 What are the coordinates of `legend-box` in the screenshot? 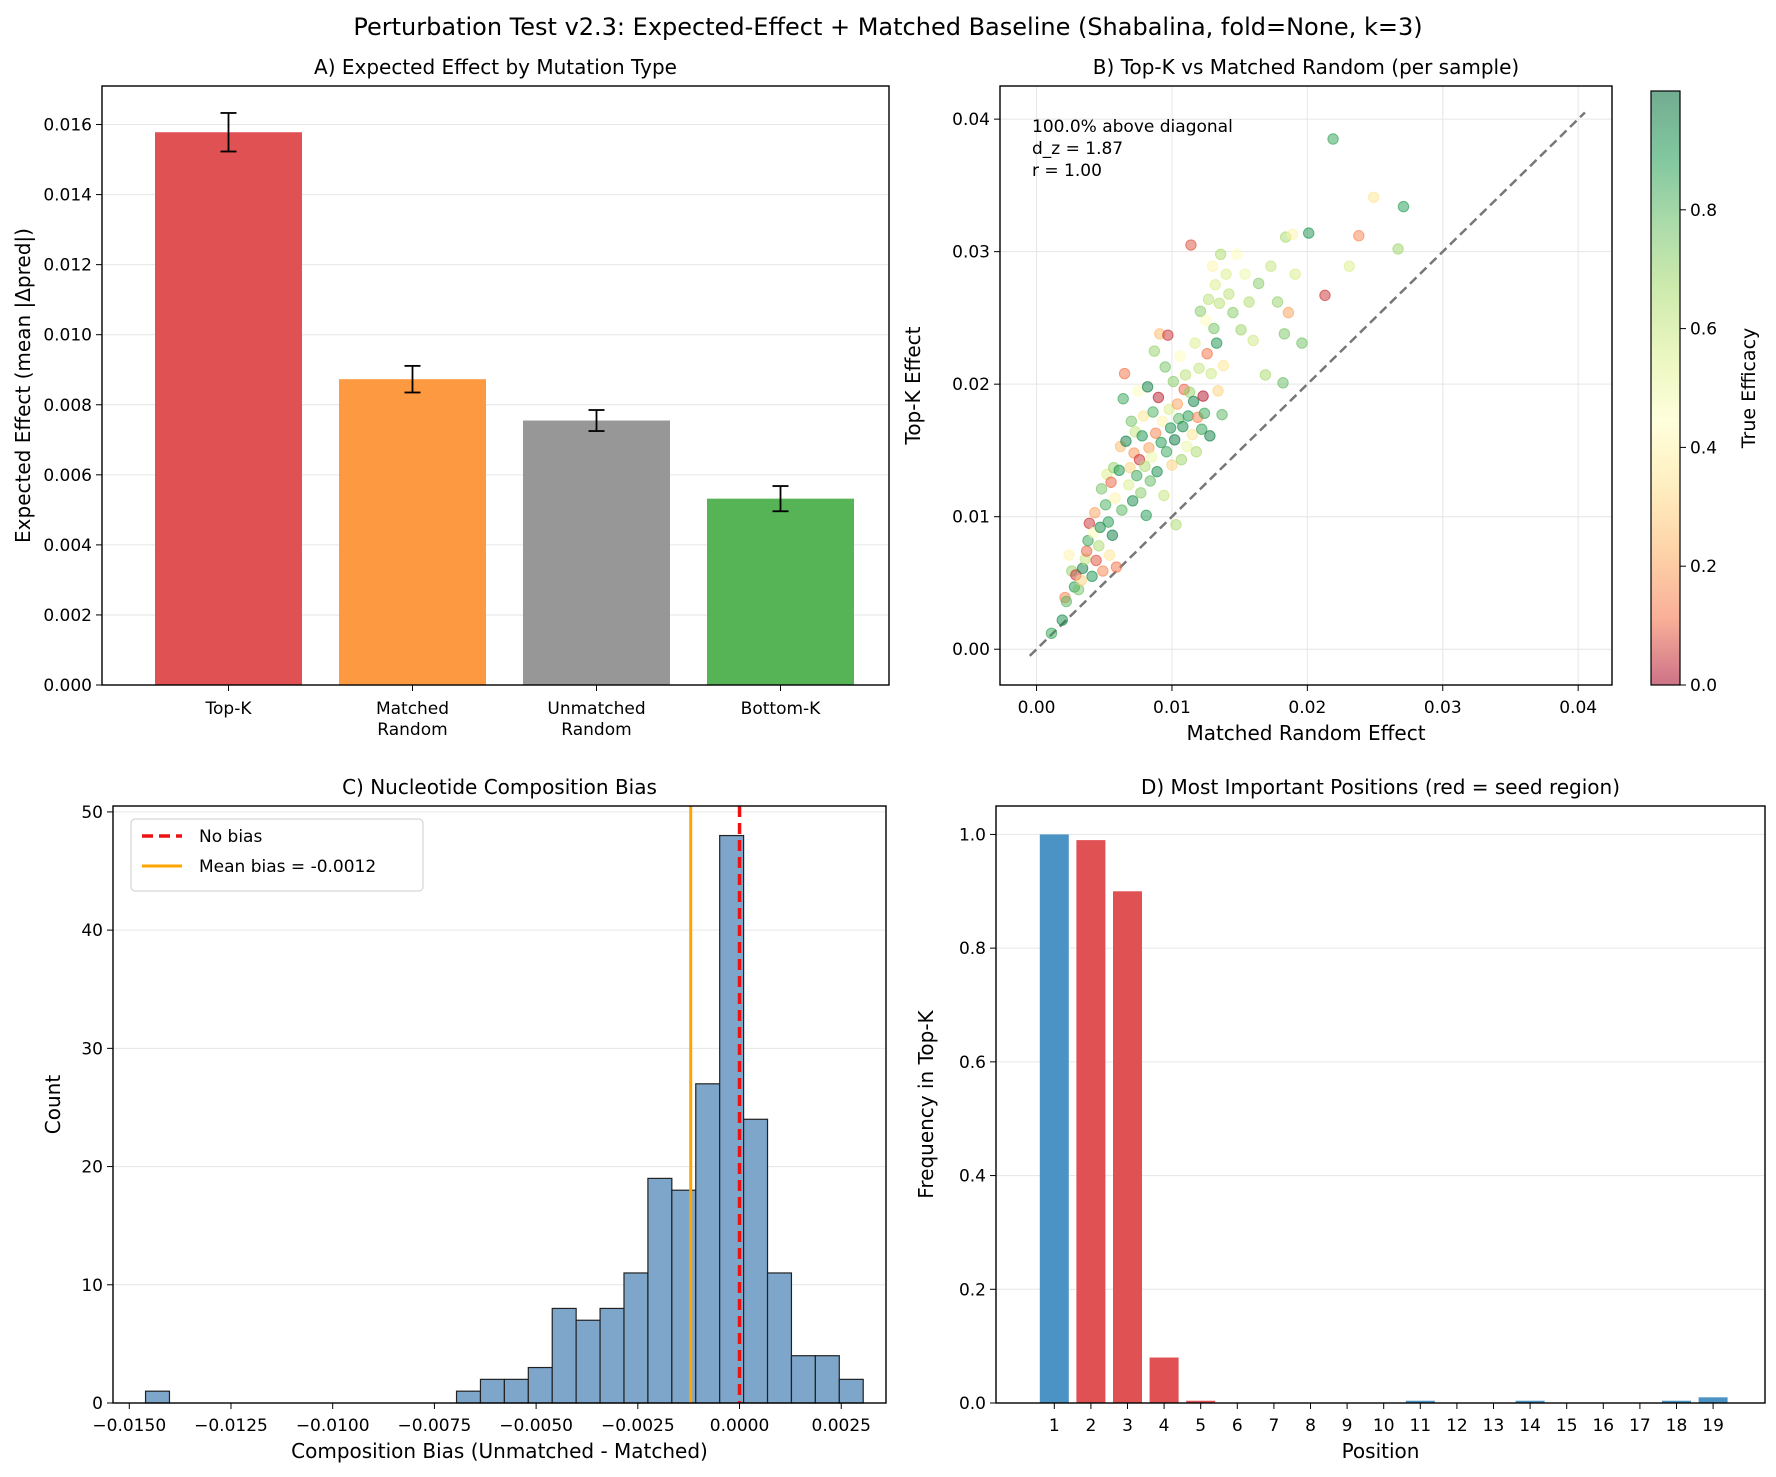 It's located at (277, 855).